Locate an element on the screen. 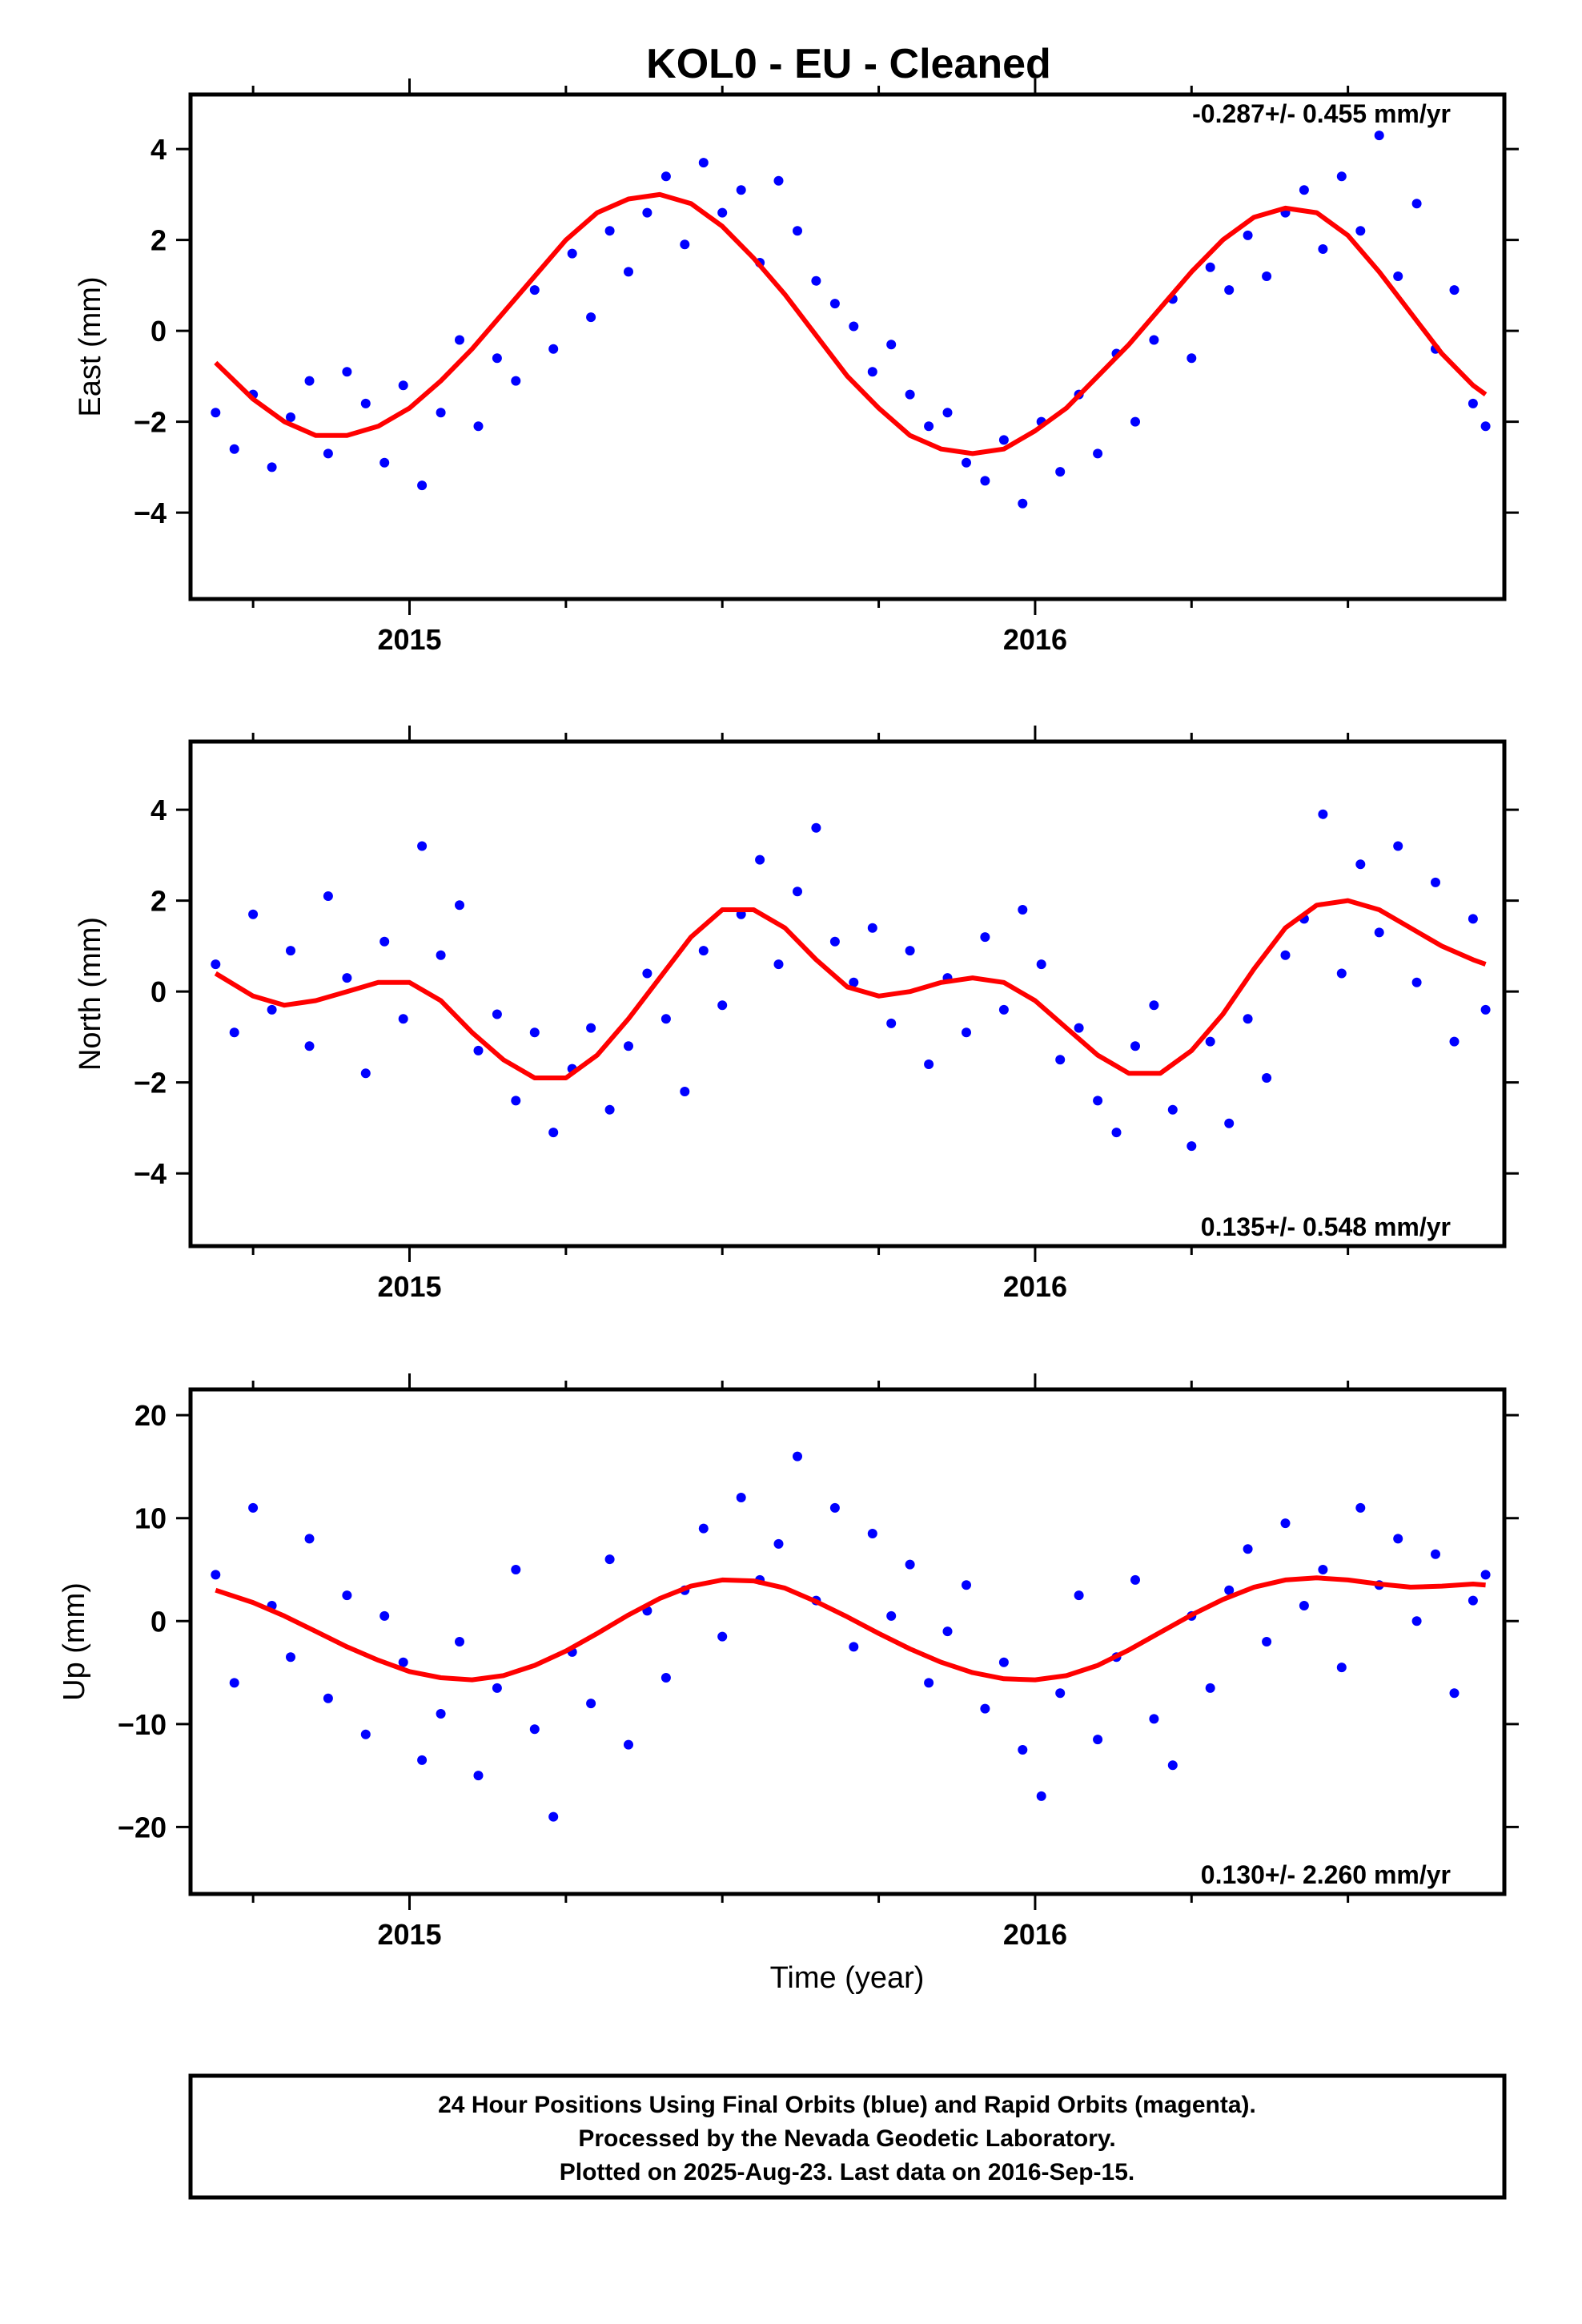 The image size is (1582, 2324). up-ytick-label: 20 is located at coordinates (151, 1416).